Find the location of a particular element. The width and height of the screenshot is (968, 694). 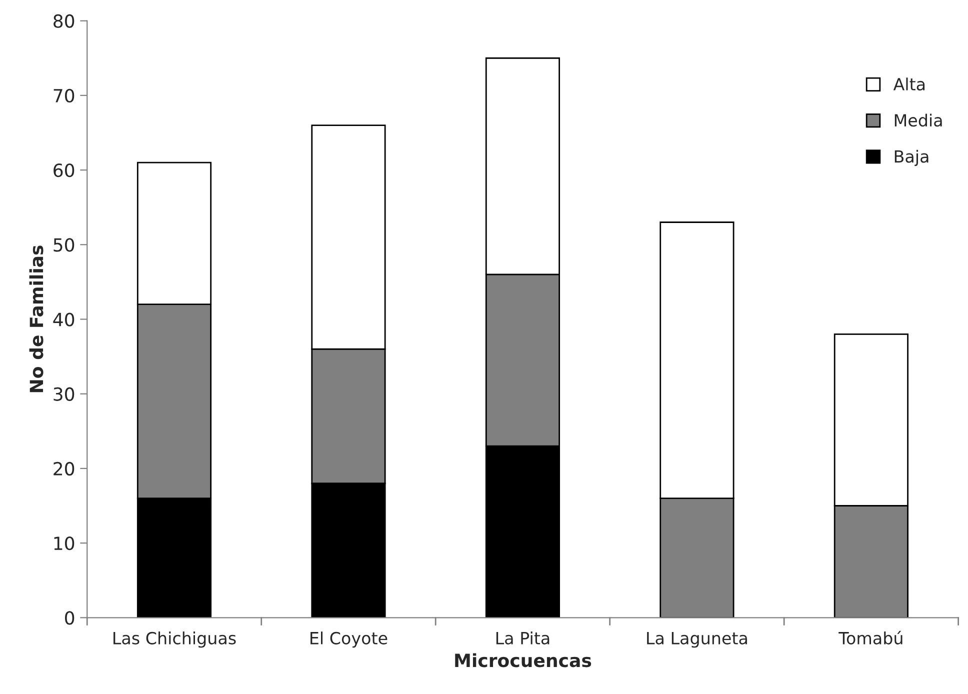

legend-label: Baja is located at coordinates (911, 158).